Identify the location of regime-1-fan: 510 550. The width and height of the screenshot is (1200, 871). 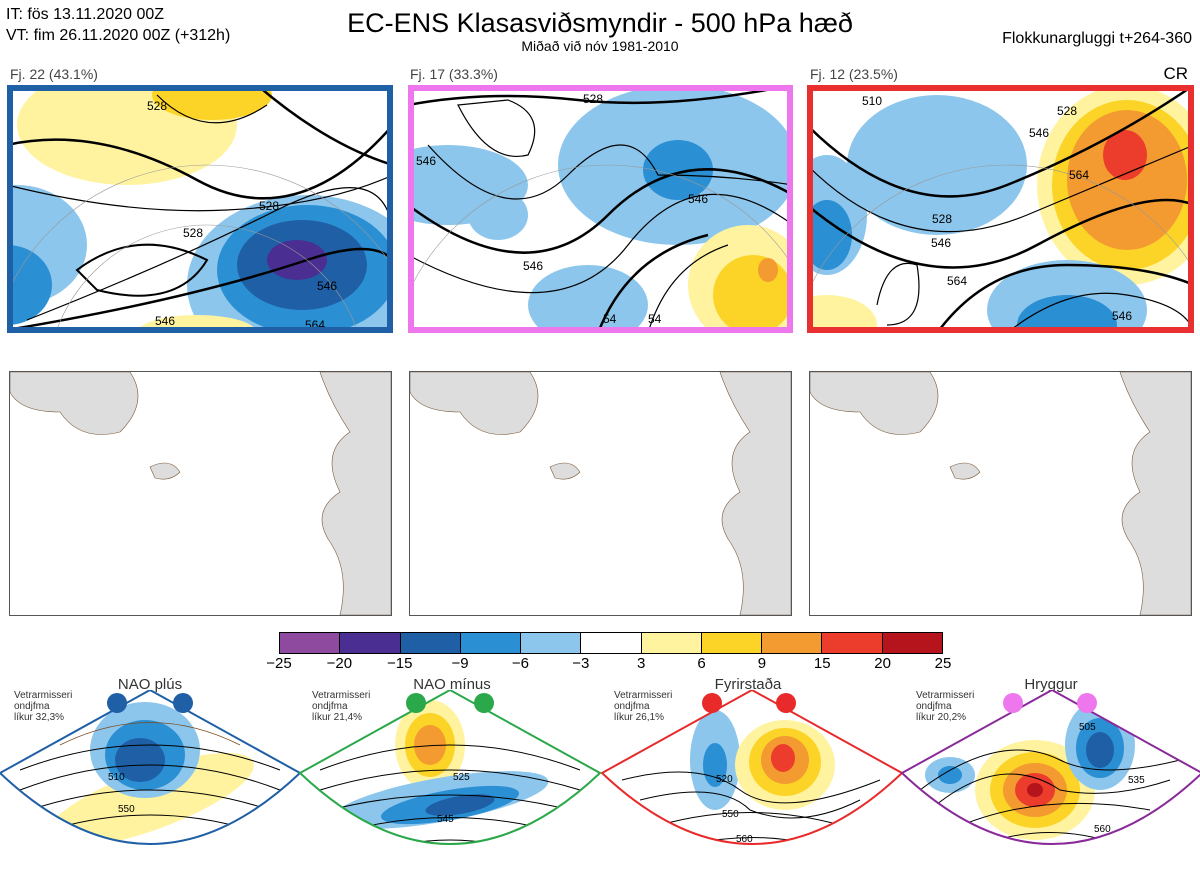
(151, 767).